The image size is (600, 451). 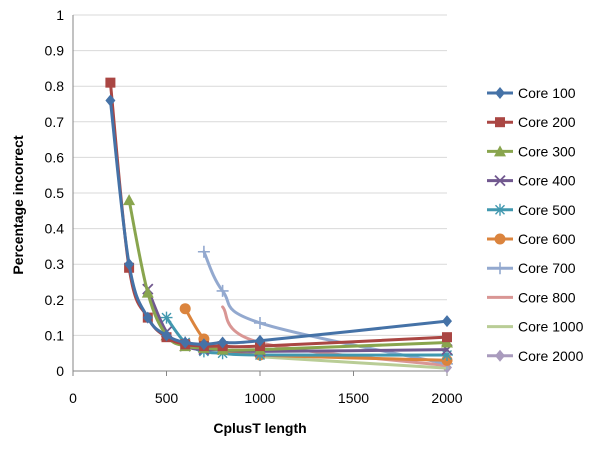 I want to click on legend-label: Core 500, so click(x=547, y=210).